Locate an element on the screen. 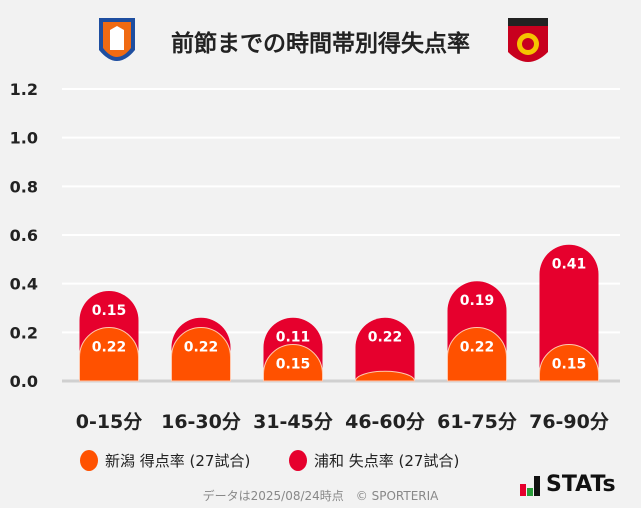 The width and height of the screenshot is (641, 508). legend-item-niigata: 新潟 得点率 (27試合) is located at coordinates (165, 460).